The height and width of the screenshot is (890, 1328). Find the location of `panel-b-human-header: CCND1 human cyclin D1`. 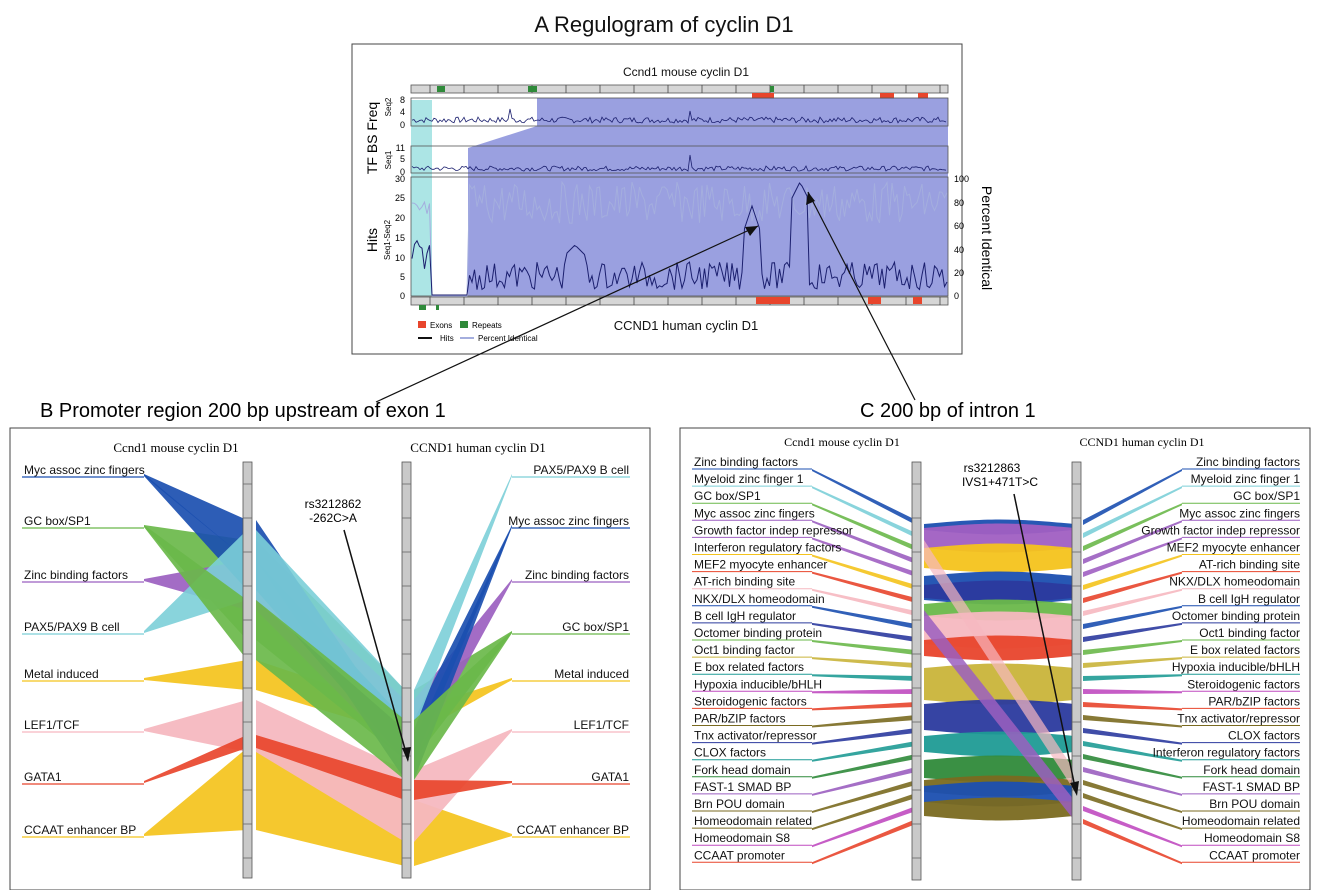

panel-b-human-header: CCND1 human cyclin D1 is located at coordinates (477, 447).